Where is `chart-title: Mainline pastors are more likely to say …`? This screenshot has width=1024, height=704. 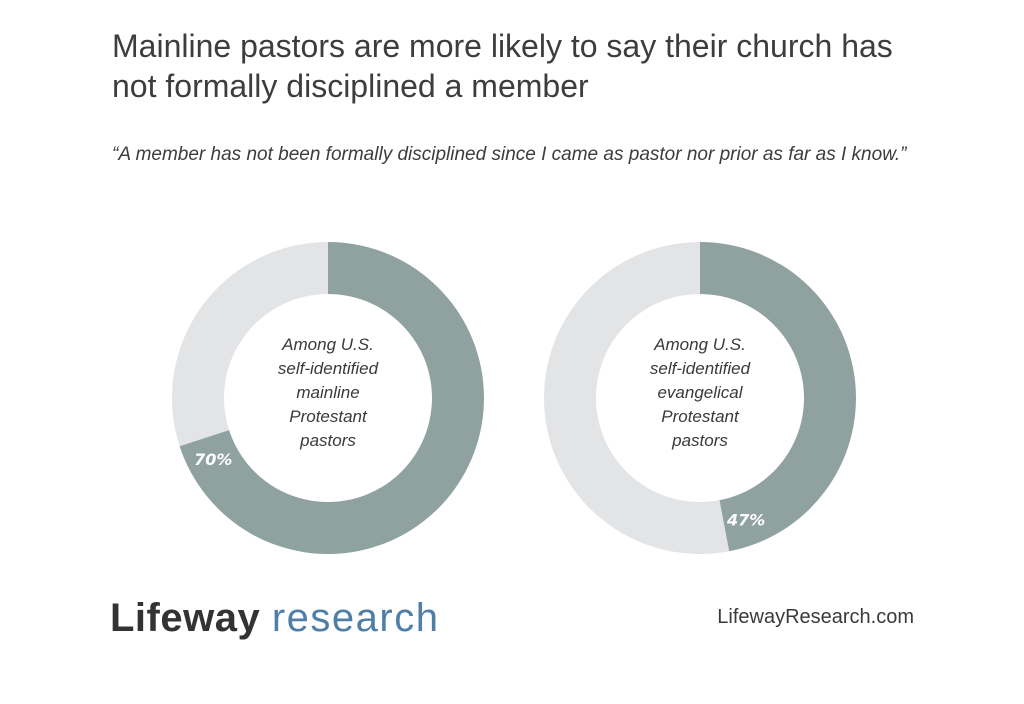 chart-title: Mainline pastors are more likely to say … is located at coordinates (502, 66).